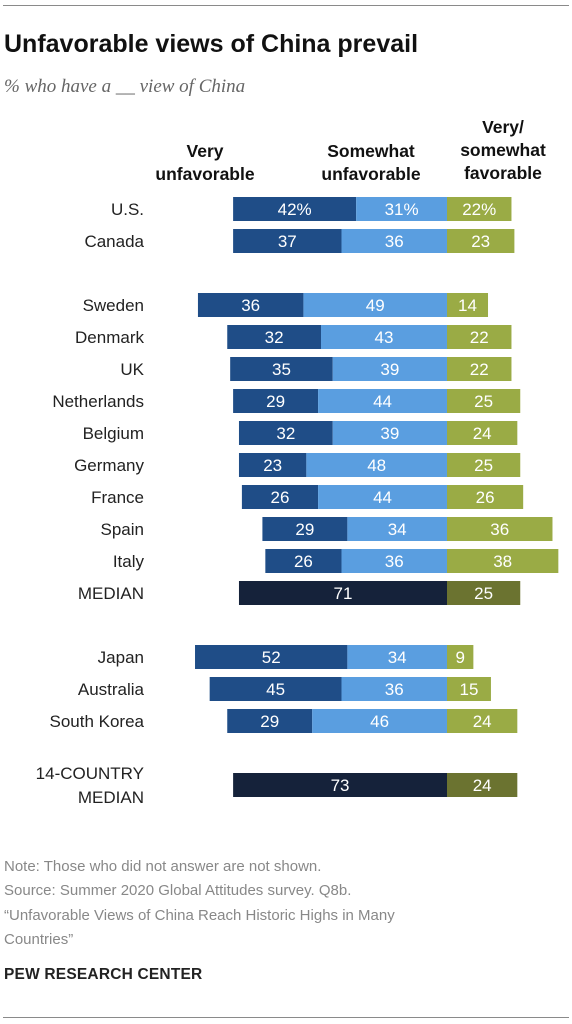  What do you see at coordinates (485, 497) in the screenshot?
I see `value-label-favorable-france: 26` at bounding box center [485, 497].